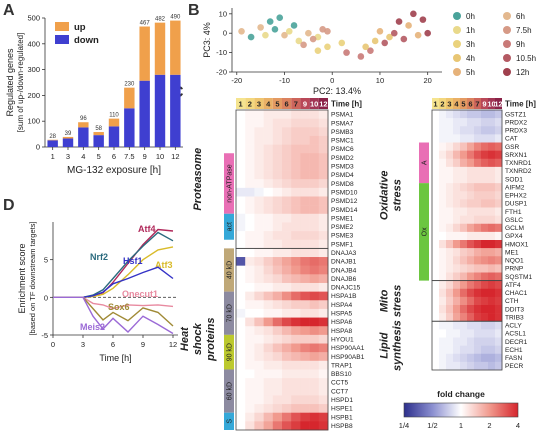 Image resolution: width=550 pixels, height=440 pixels. I want to click on time-header-label: 9, so click(305, 104).